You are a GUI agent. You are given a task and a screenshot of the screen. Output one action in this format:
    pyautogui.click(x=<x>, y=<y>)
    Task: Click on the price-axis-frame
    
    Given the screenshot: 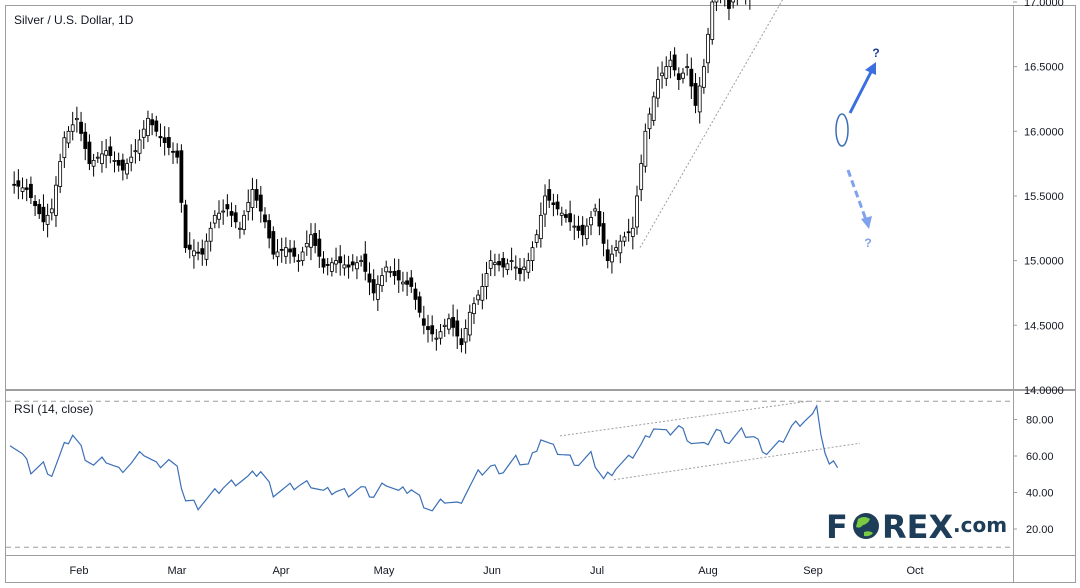 What is the action you would take?
    pyautogui.click(x=1044, y=197)
    